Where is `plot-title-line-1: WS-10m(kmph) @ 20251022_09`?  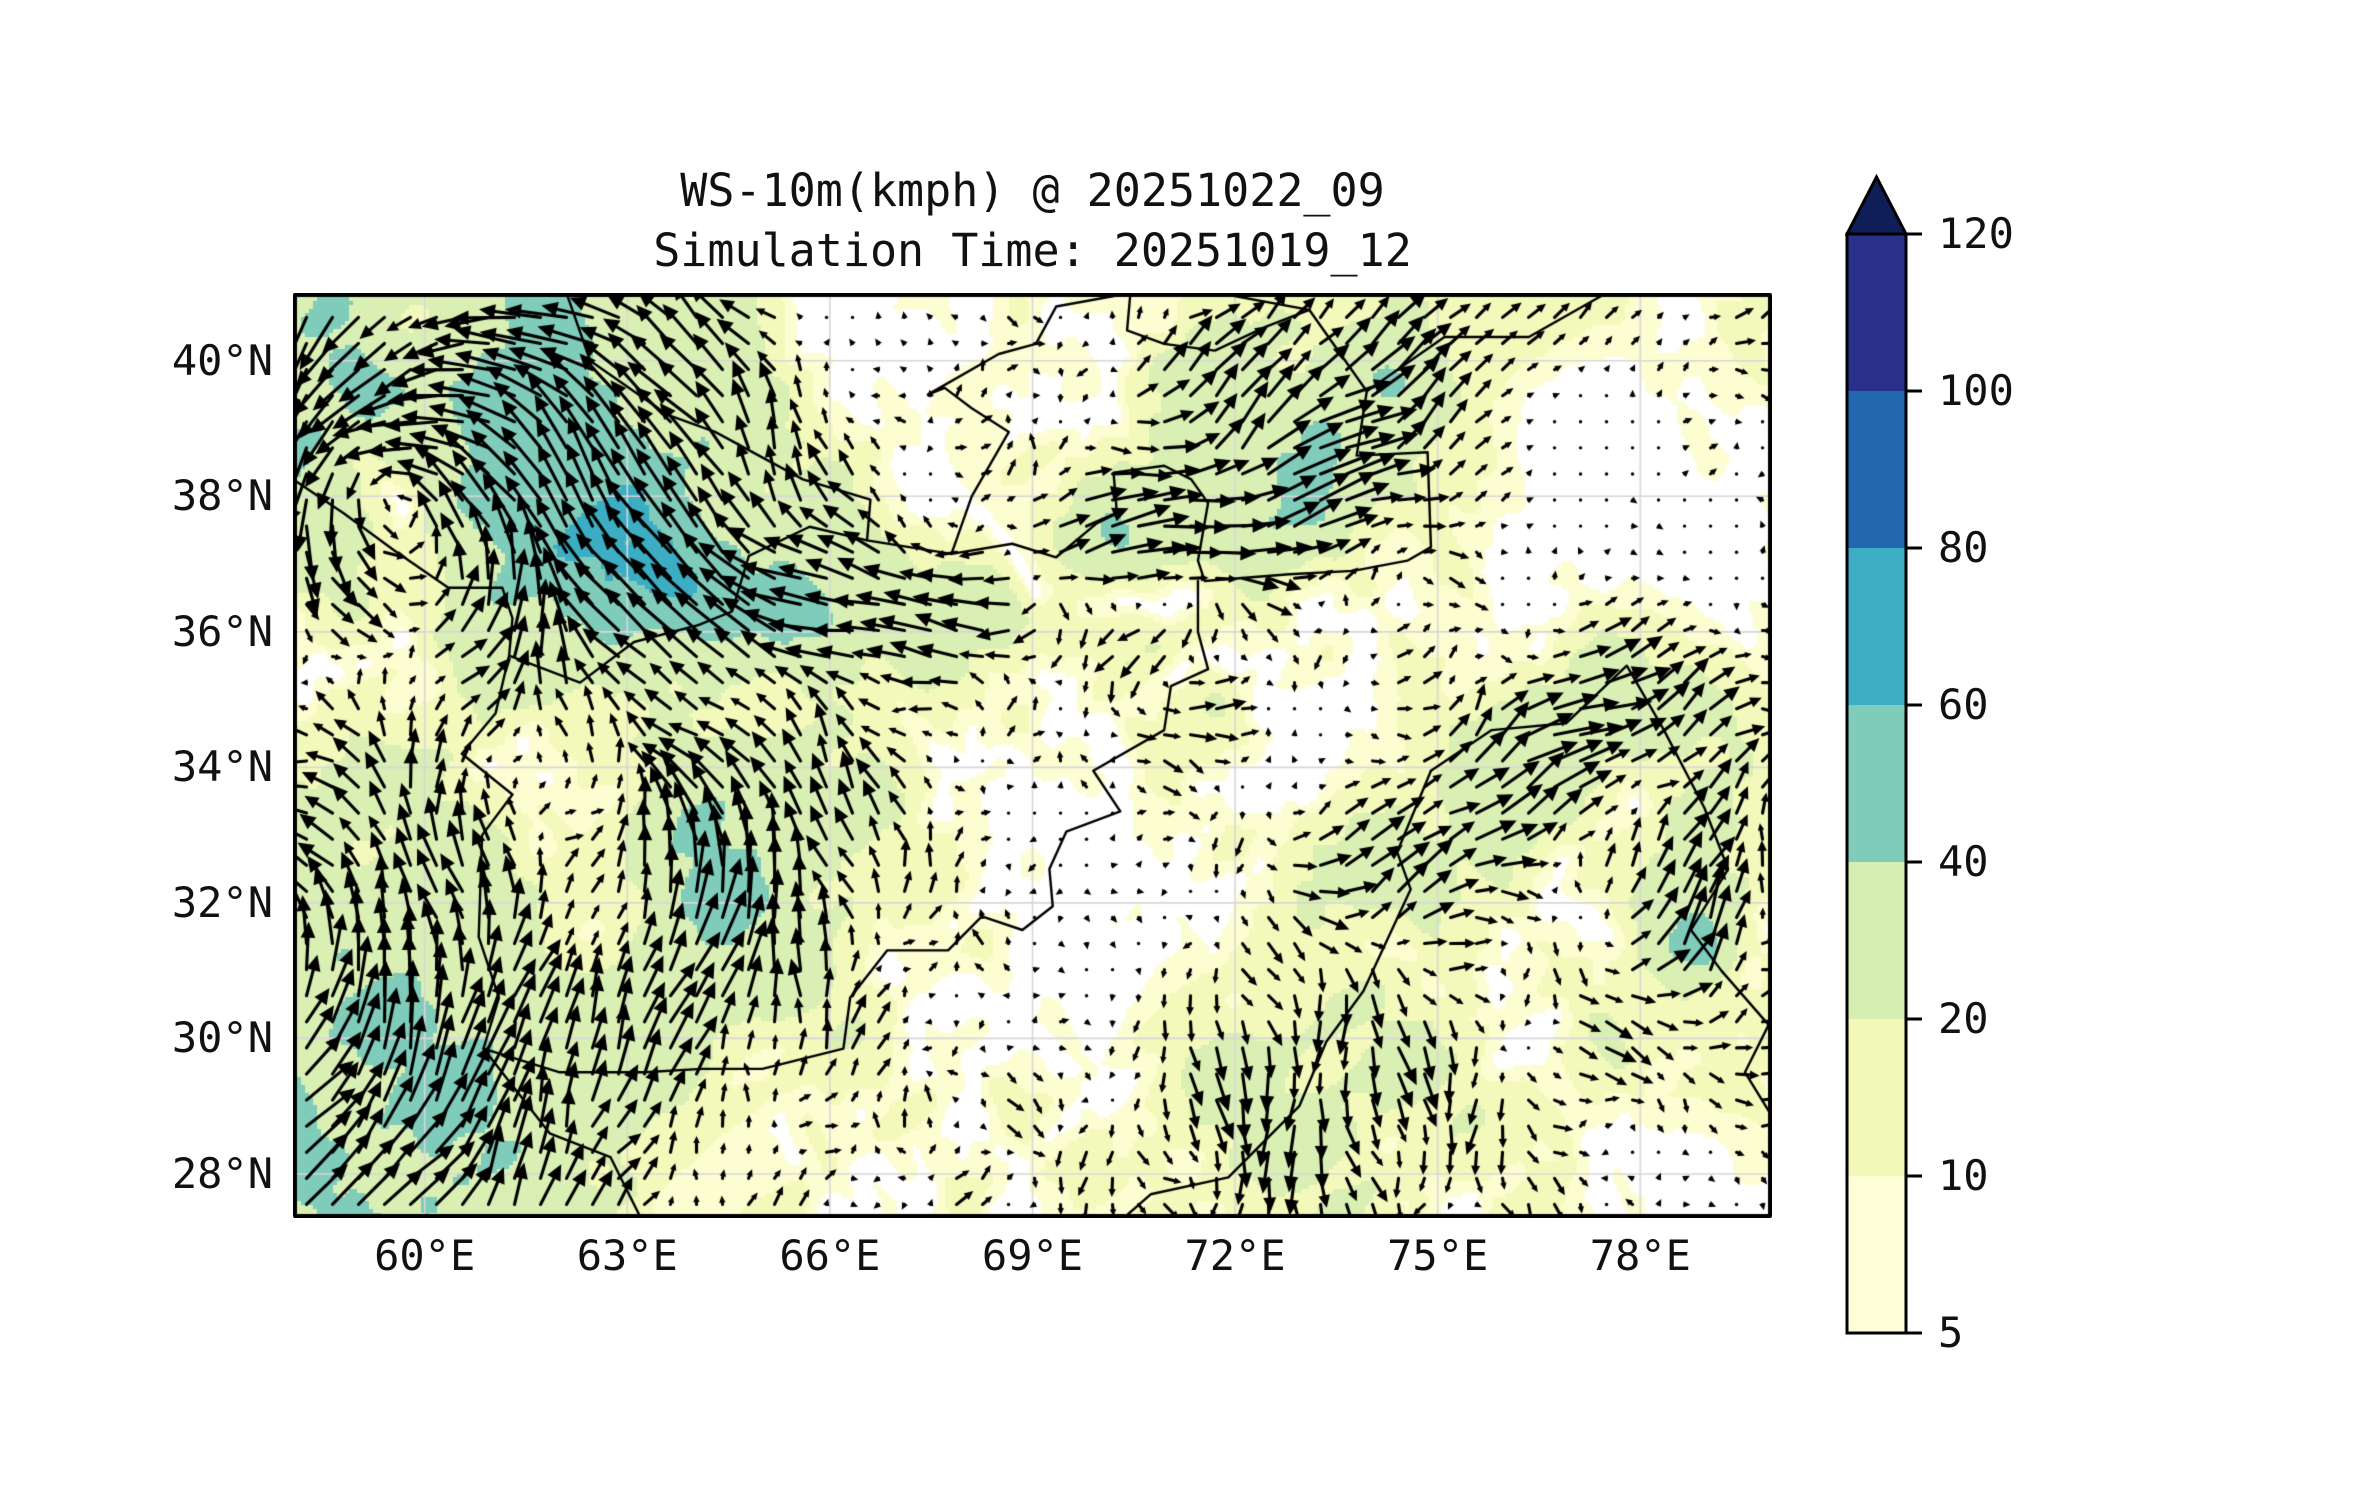 plot-title-line-1: WS-10m(kmph) @ 20251022_09 is located at coordinates (1032, 190).